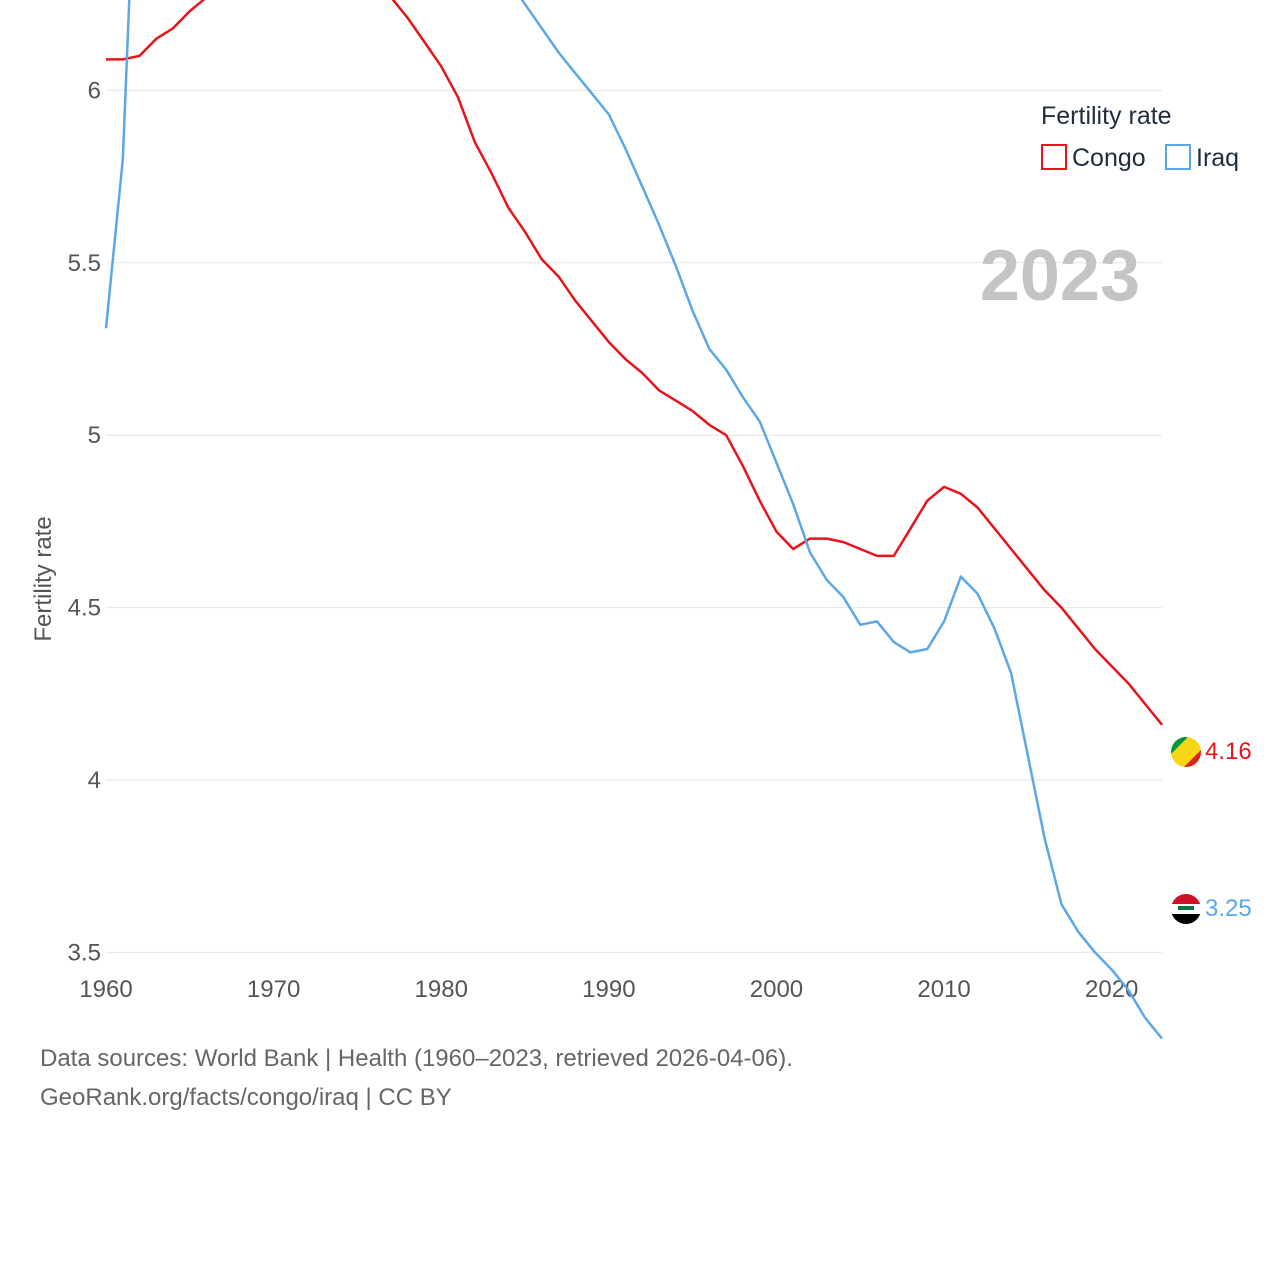 This screenshot has height=1280, width=1280. What do you see at coordinates (1178, 157) in the screenshot?
I see `legend-swatch-iraq` at bounding box center [1178, 157].